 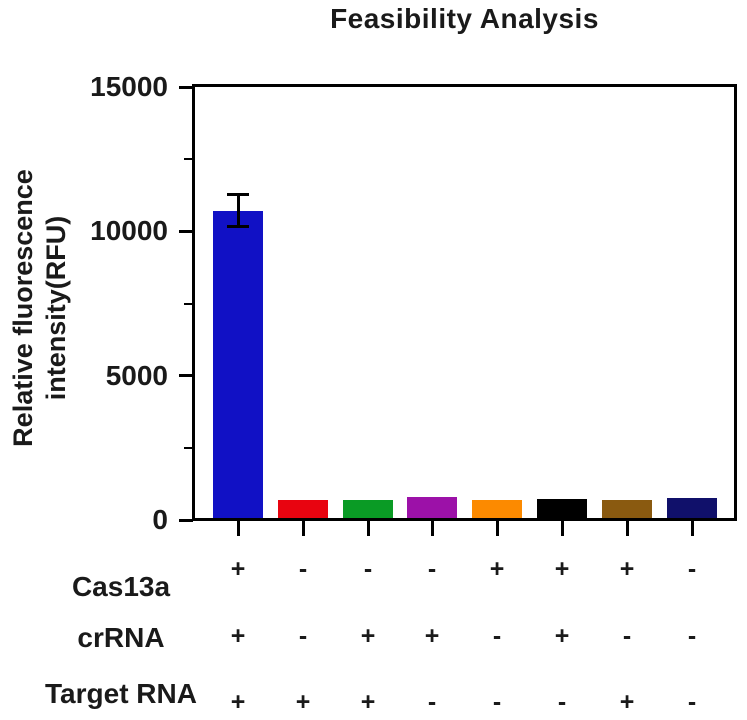 I want to click on condition-sign-r2-c7: -, so click(x=627, y=636).